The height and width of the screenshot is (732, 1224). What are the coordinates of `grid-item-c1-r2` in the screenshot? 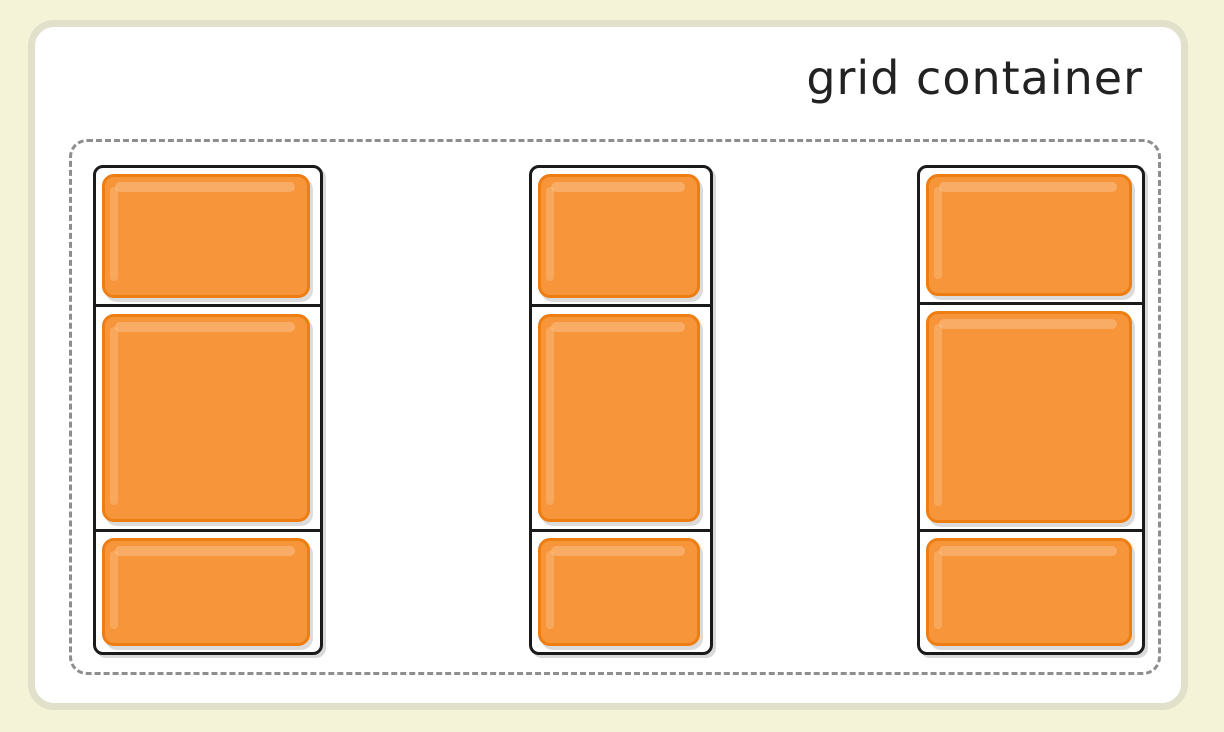 It's located at (206, 418).